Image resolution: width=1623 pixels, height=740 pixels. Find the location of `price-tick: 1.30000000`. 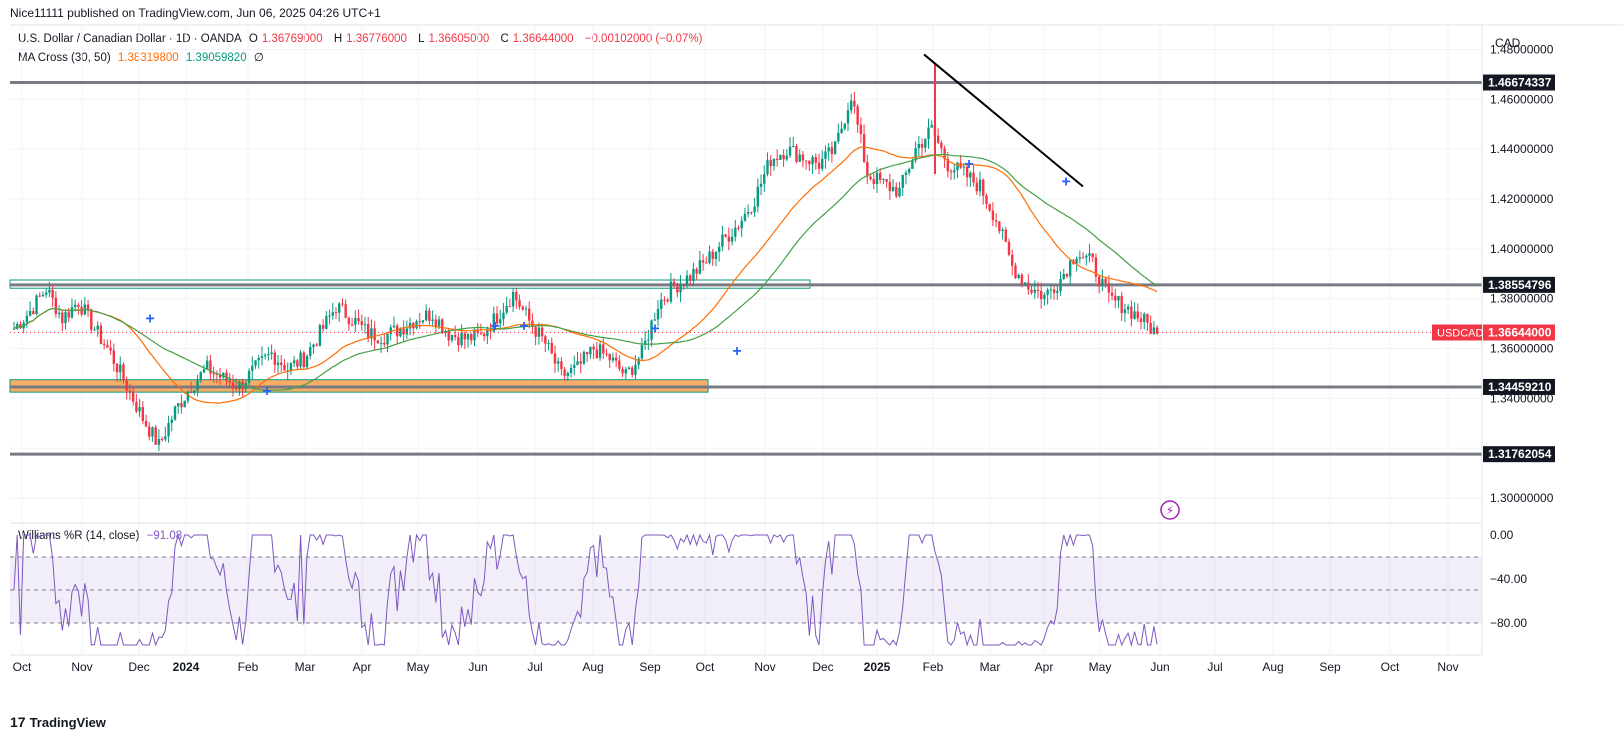

price-tick: 1.30000000 is located at coordinates (1522, 498).